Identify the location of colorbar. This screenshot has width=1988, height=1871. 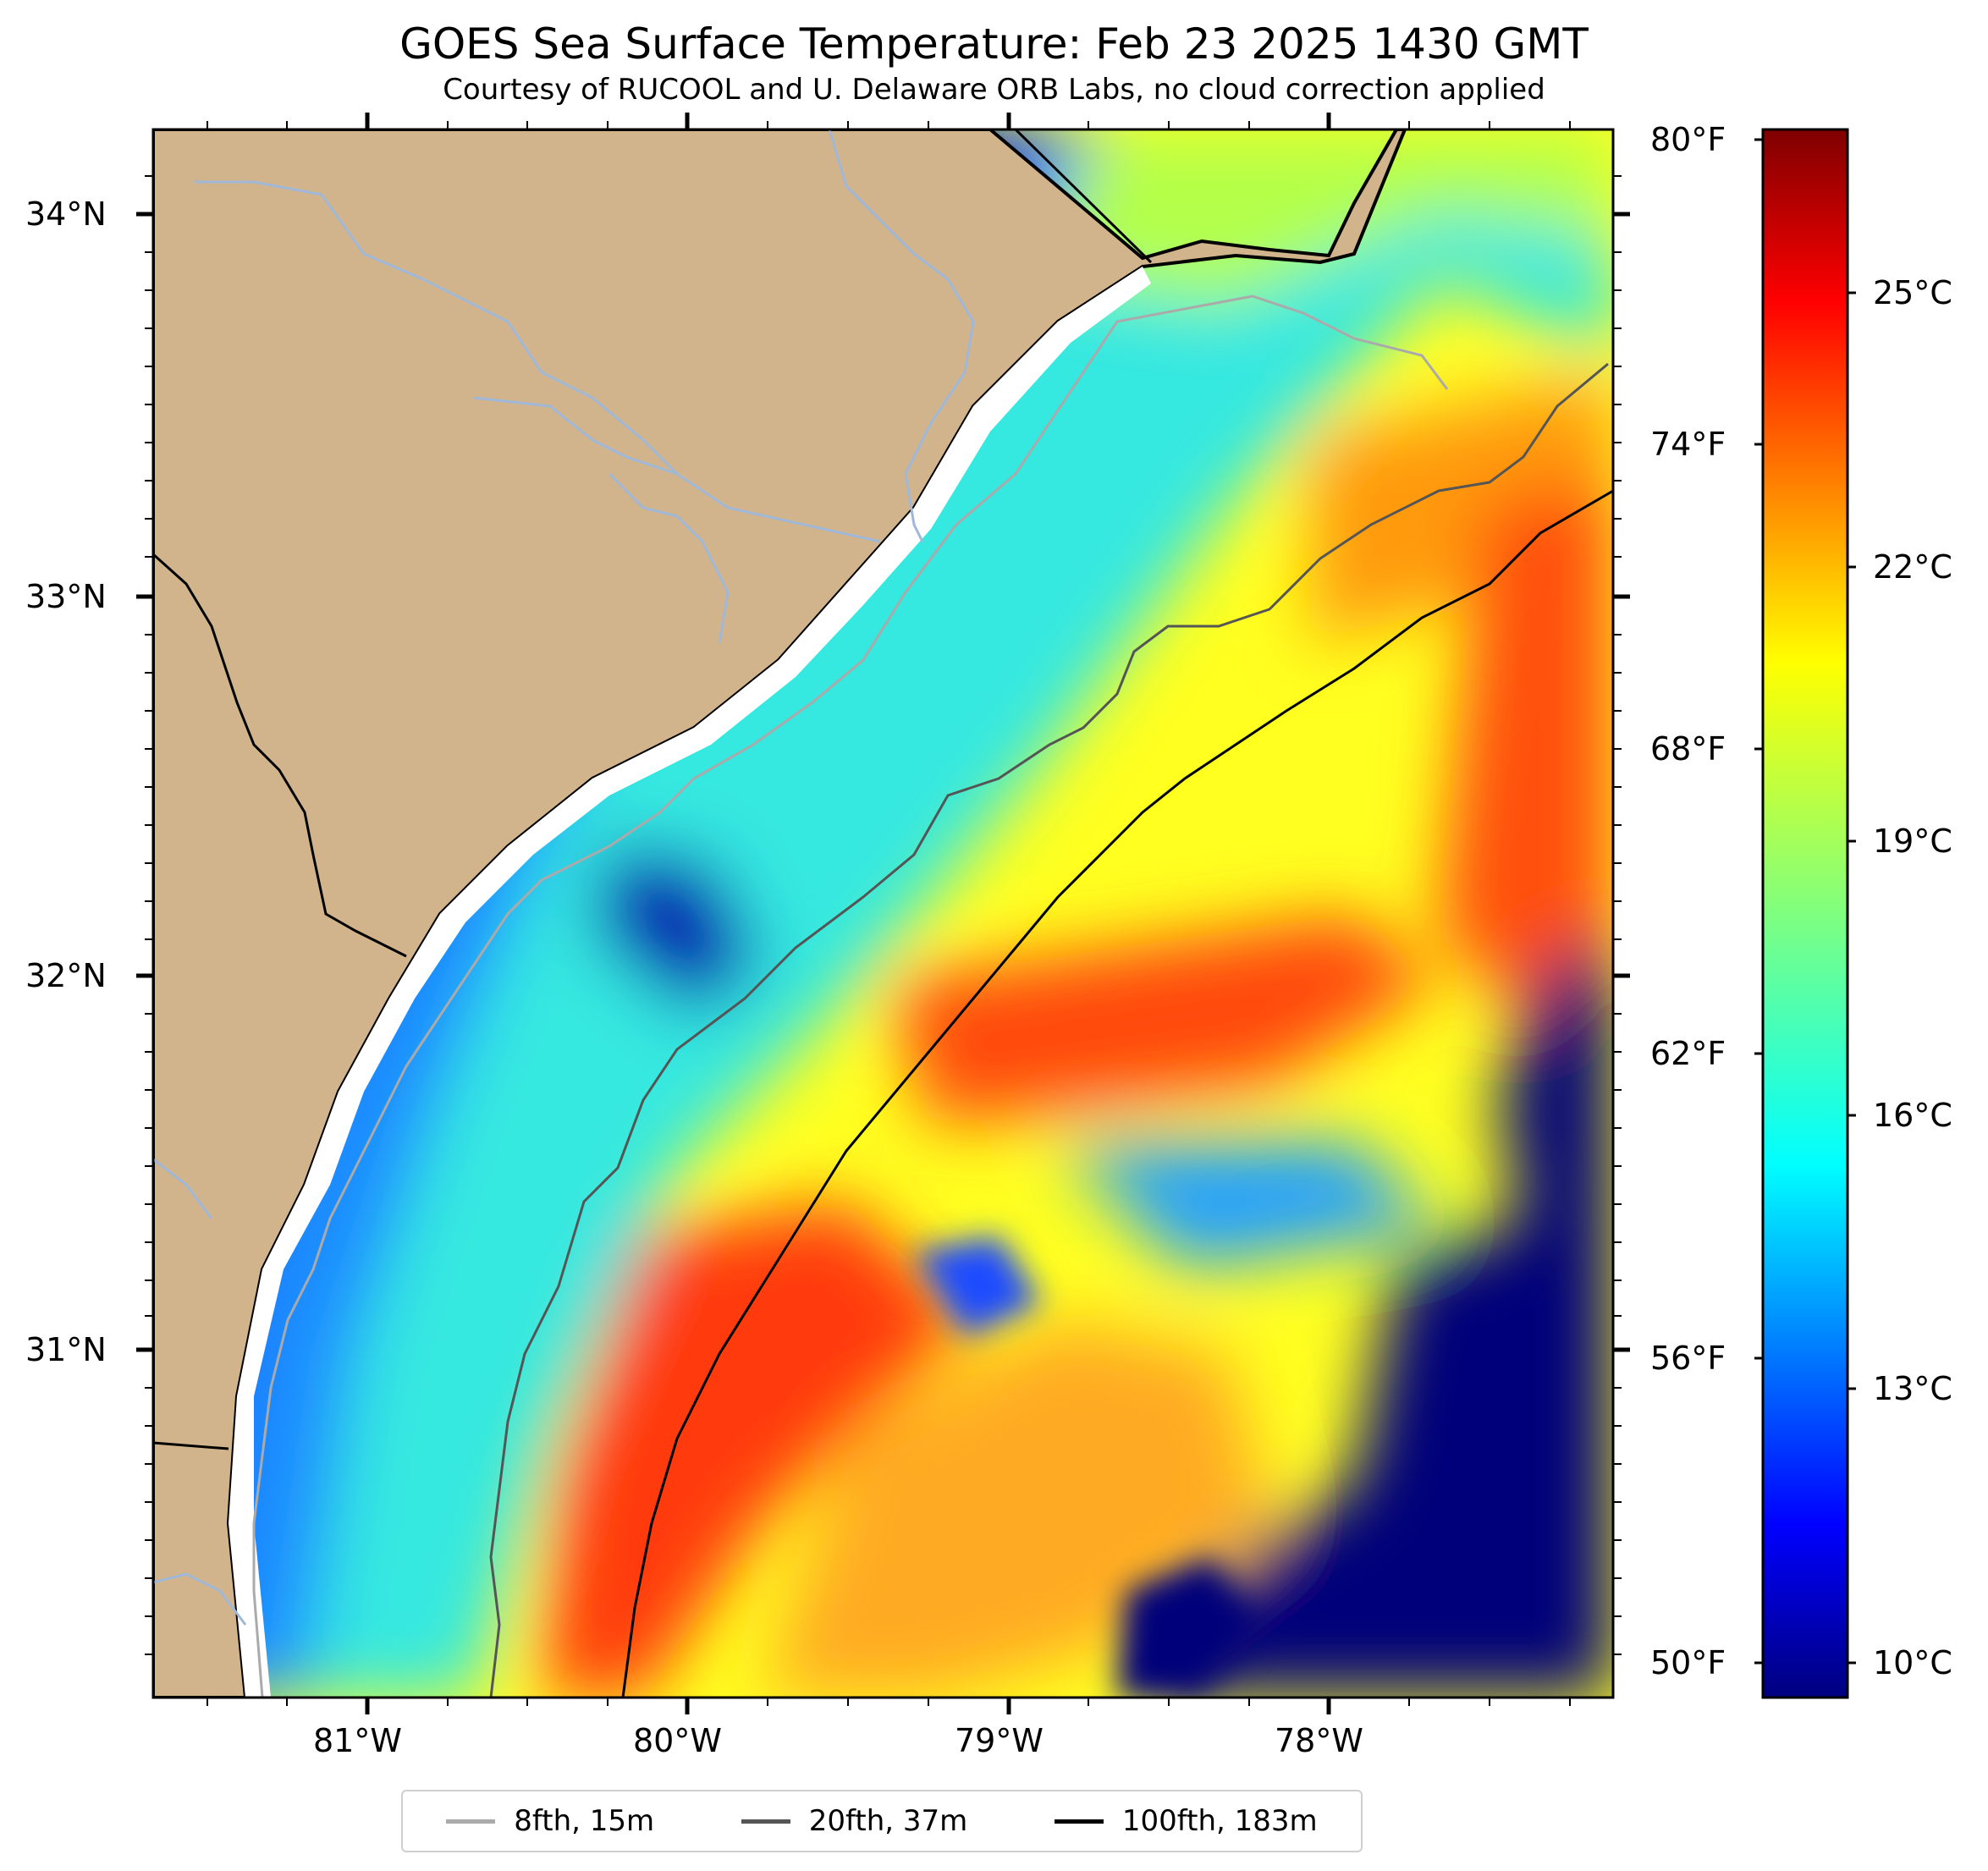
(1805, 914).